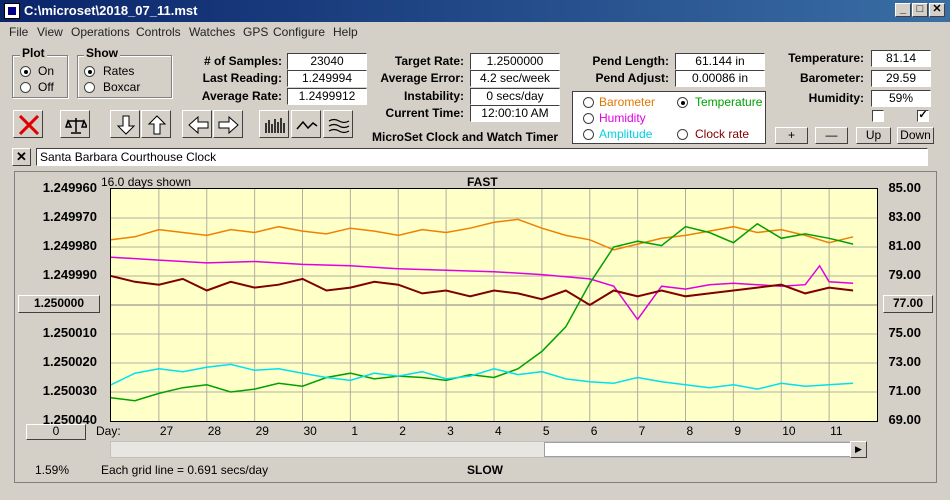 This screenshot has width=950, height=500. Describe the element at coordinates (33, 53) in the screenshot. I see `plot-group-label: Plot` at that location.